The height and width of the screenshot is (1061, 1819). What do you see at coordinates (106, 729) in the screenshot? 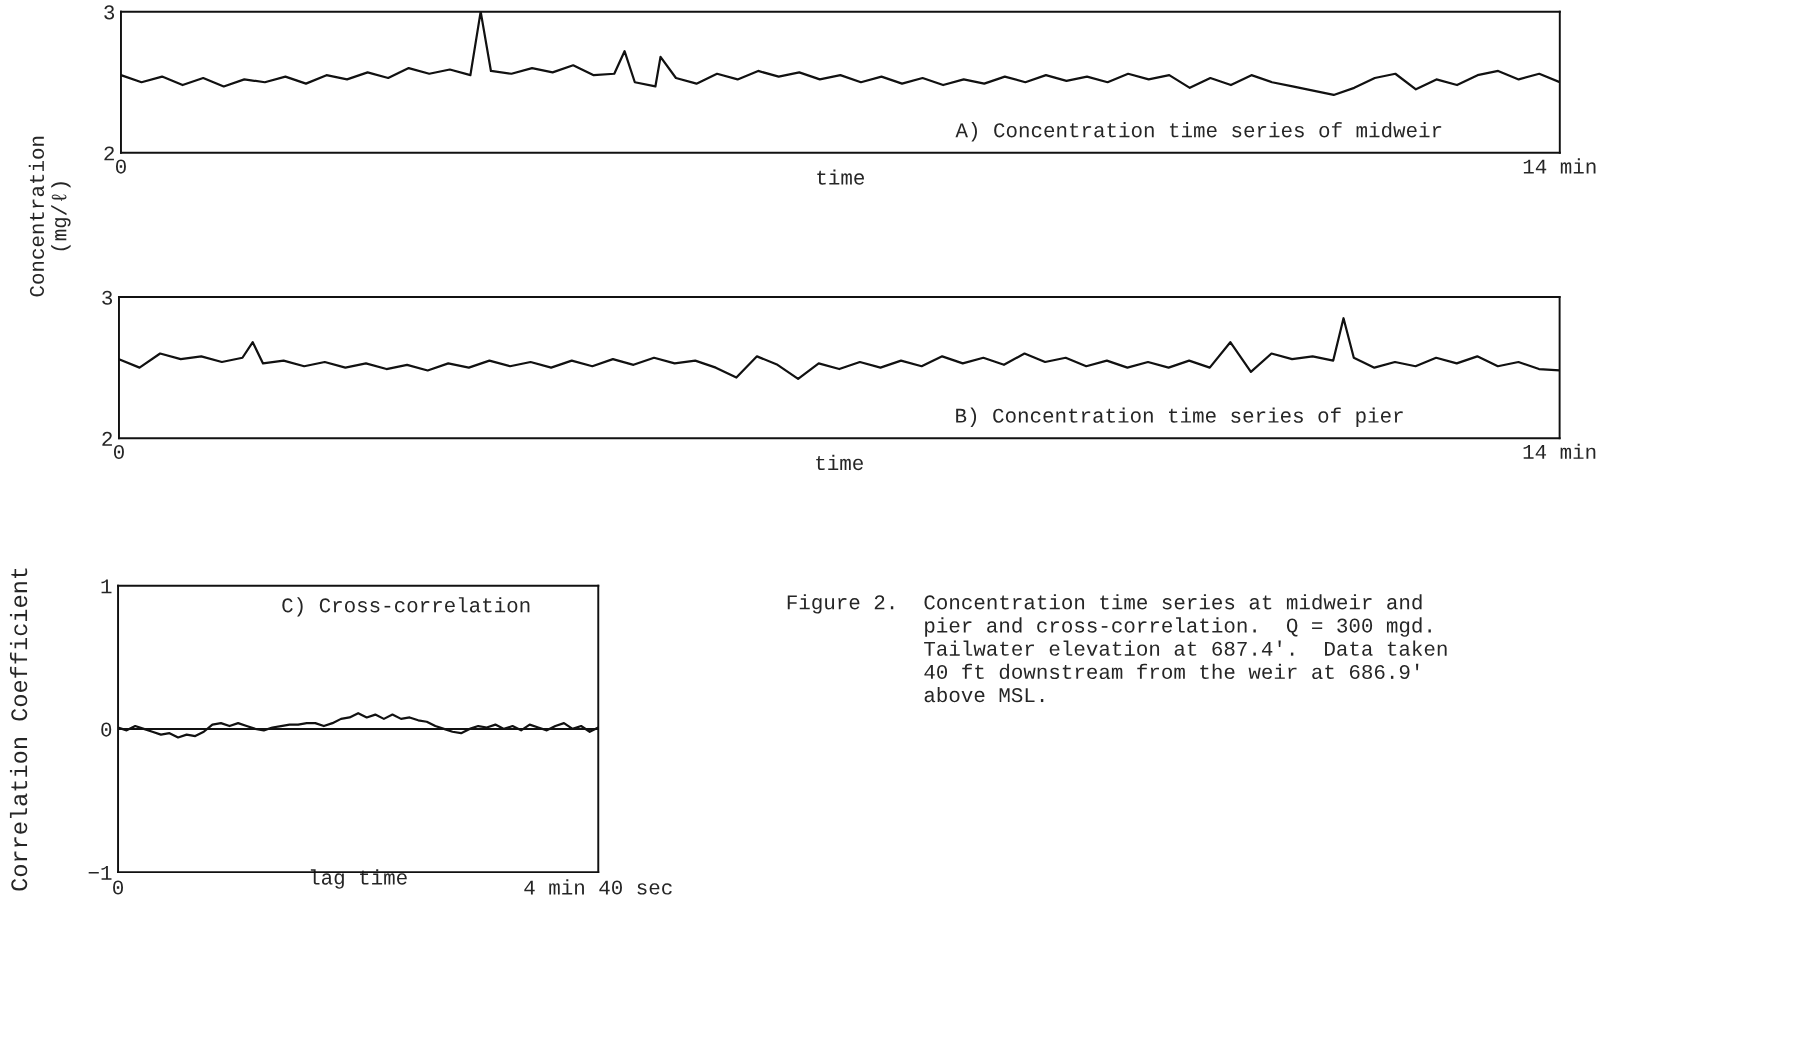
I see `y-tick-label: 0` at bounding box center [106, 729].